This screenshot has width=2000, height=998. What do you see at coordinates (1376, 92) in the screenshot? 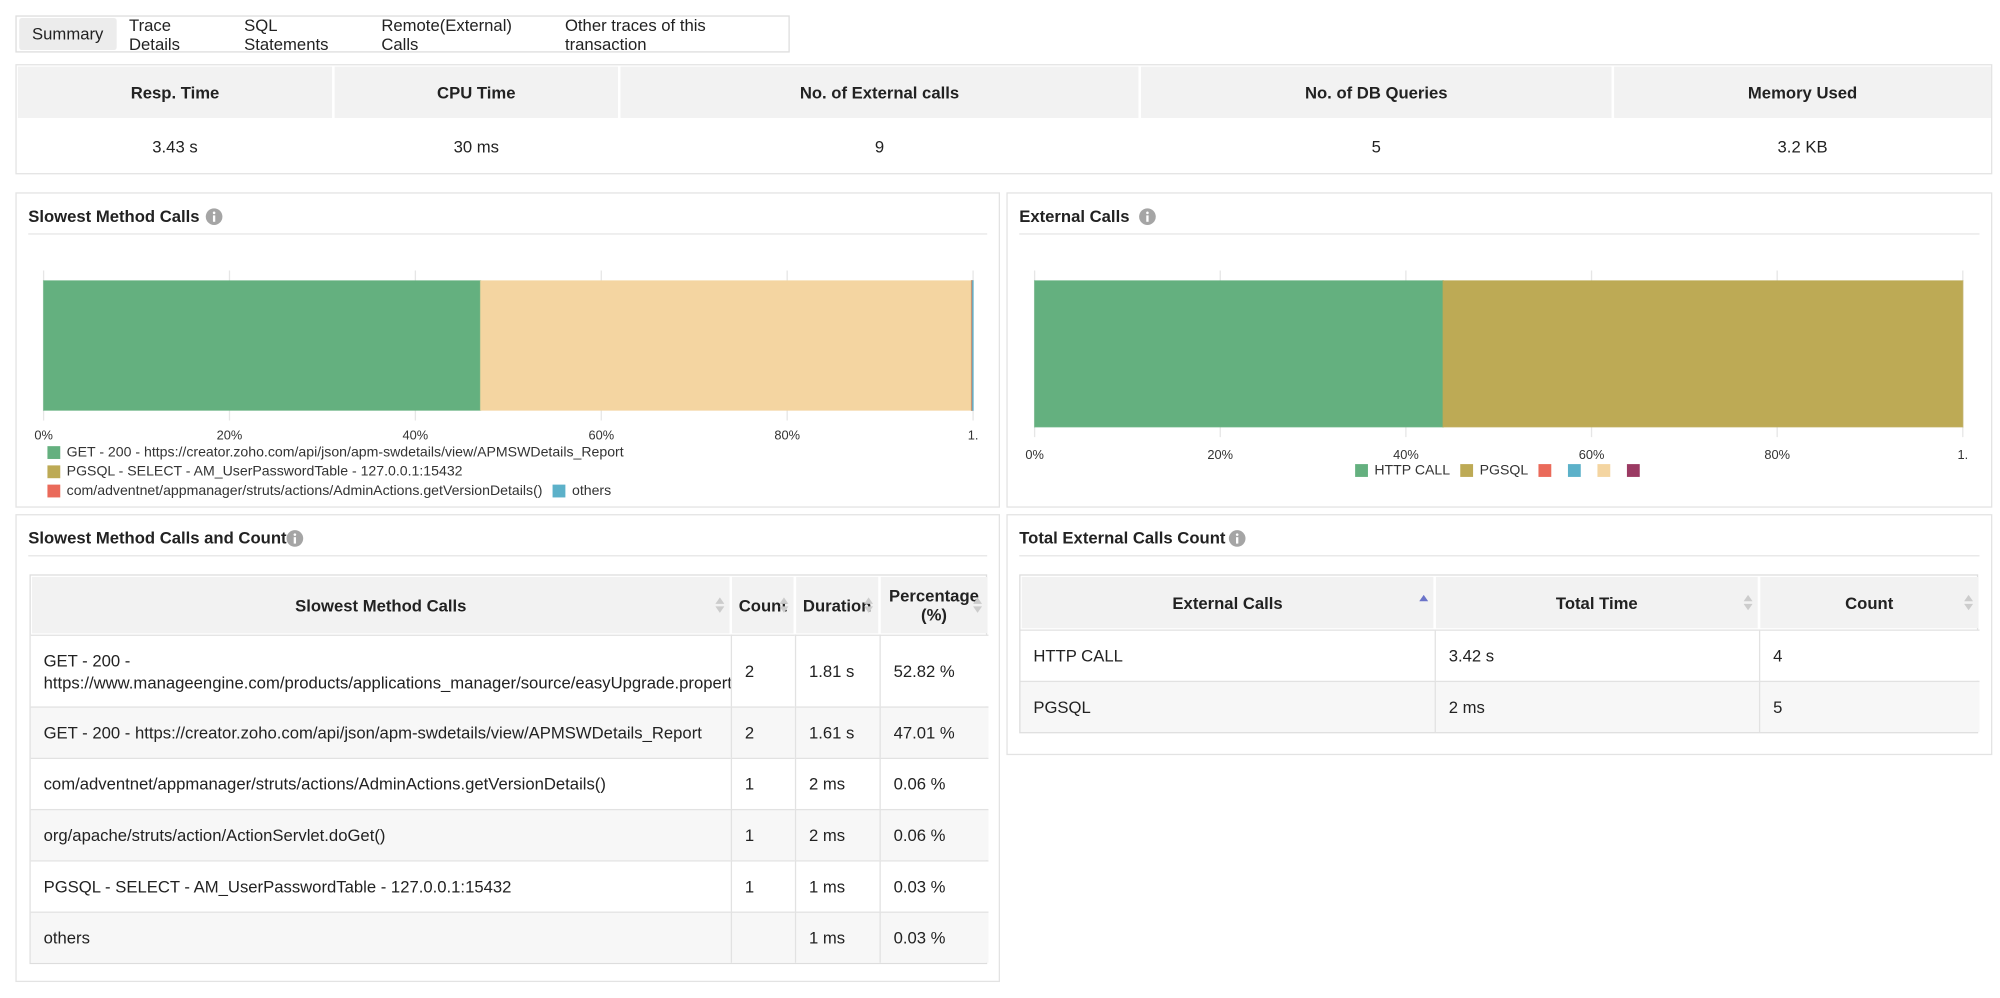
I see `summary-header: No. of DB Queries` at bounding box center [1376, 92].